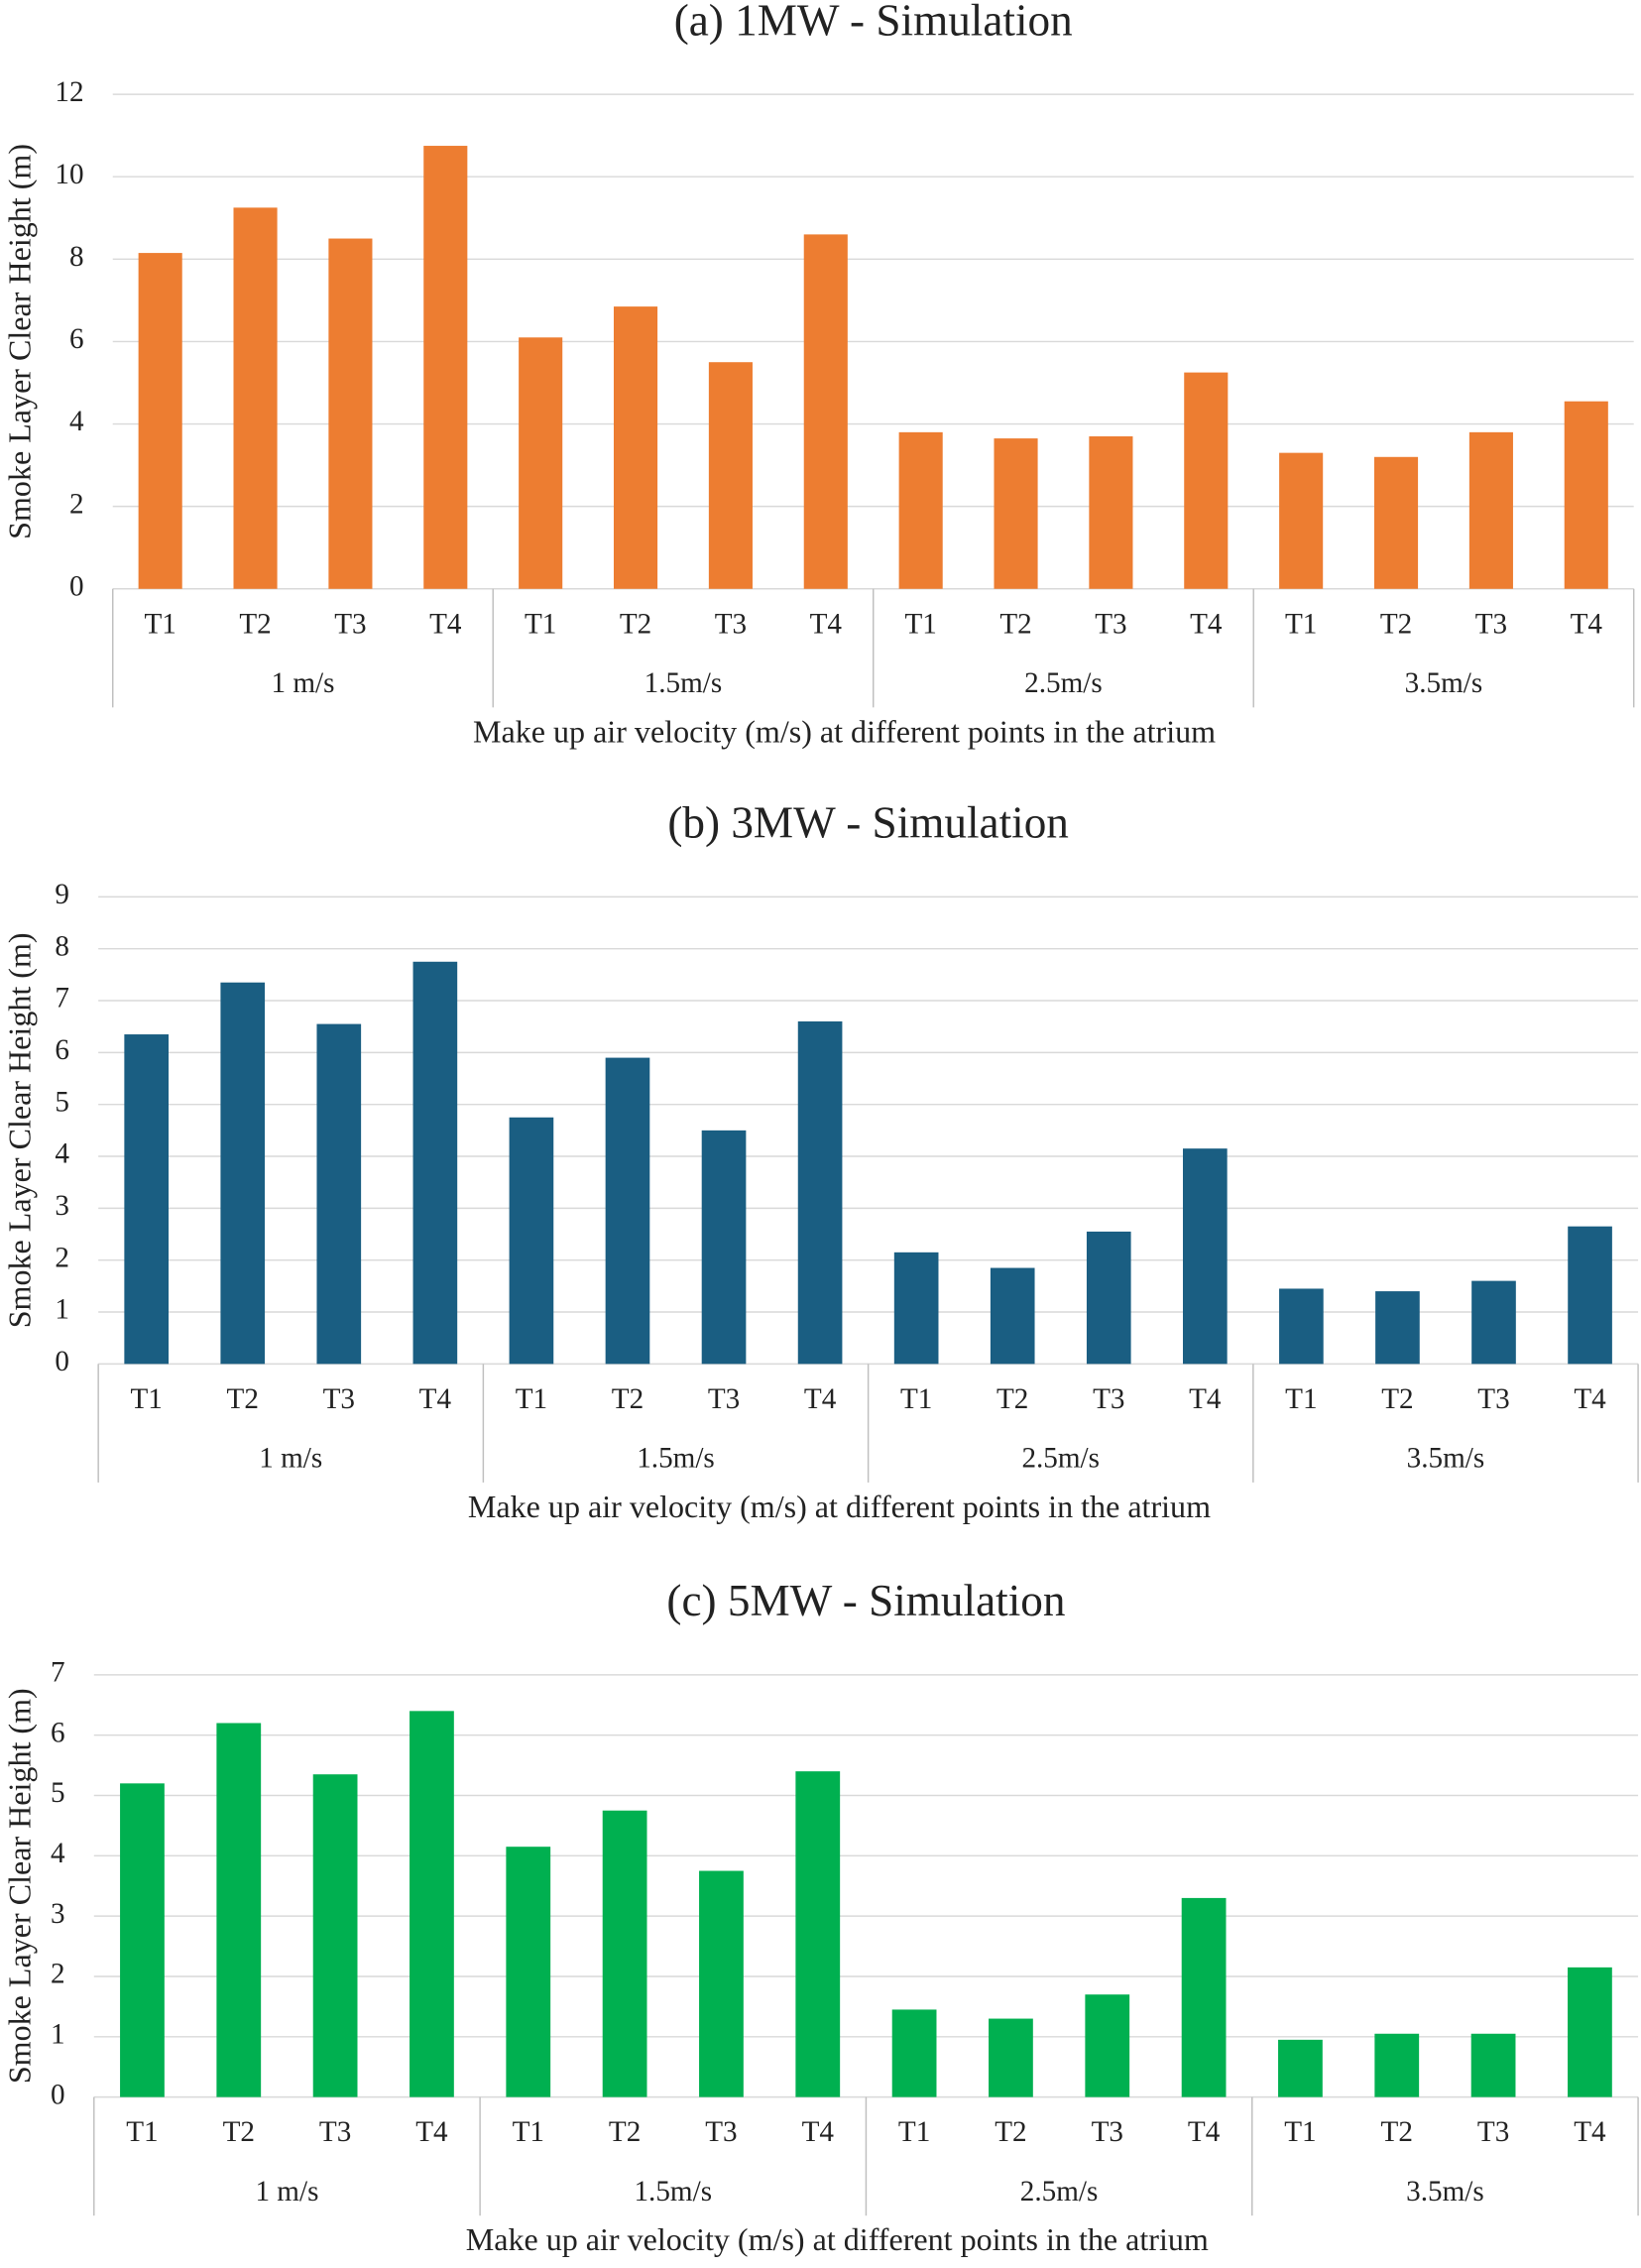  Describe the element at coordinates (62, 894) in the screenshot. I see `y-tick-label: 9` at that location.